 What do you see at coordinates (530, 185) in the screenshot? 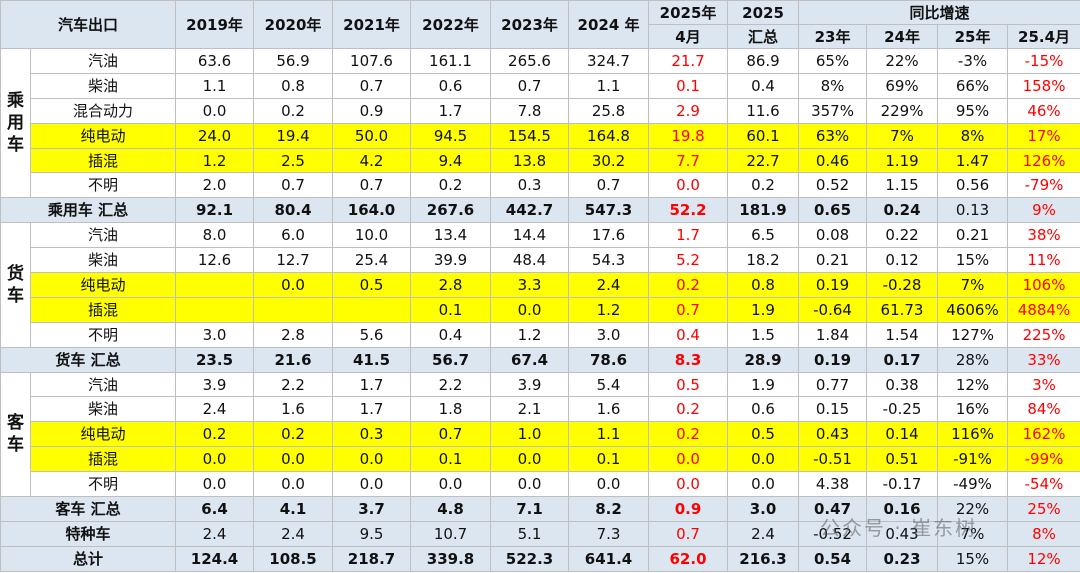
I see `cell: 0.3` at bounding box center [530, 185].